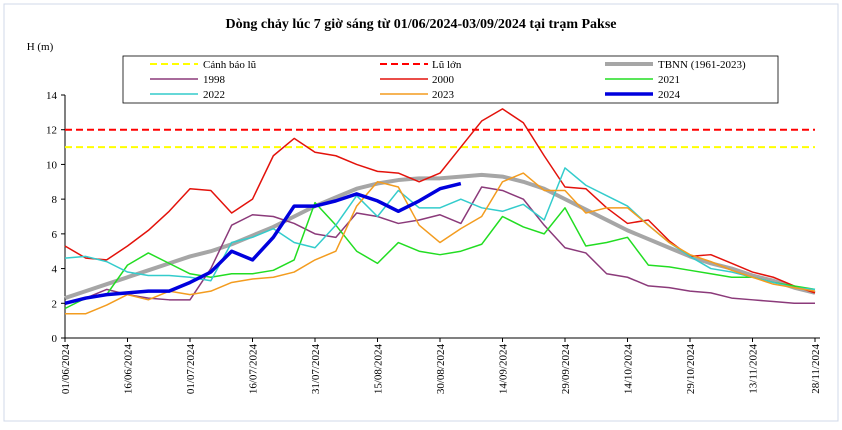  Describe the element at coordinates (816, 369) in the screenshot. I see `x-tick-label: 28/11/2024` at that location.